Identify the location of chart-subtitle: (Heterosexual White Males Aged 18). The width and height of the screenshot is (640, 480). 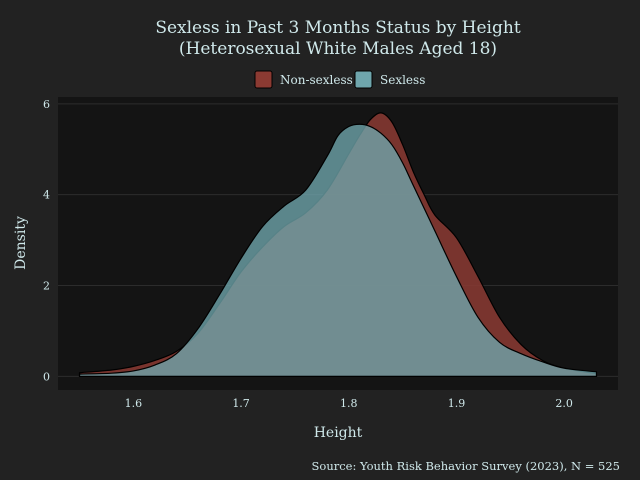
(338, 49).